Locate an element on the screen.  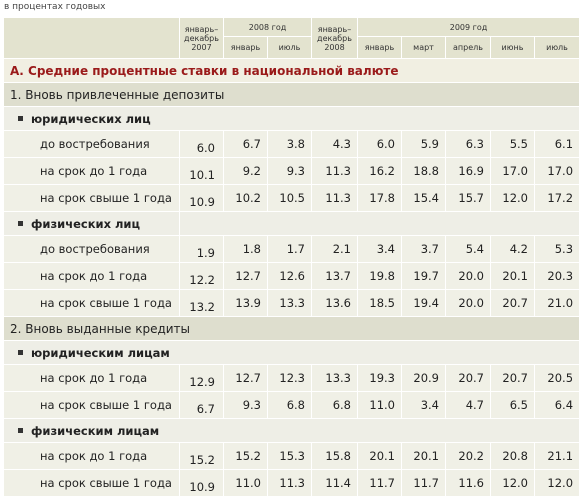
value-cell: 19.4 is located at coordinates (423, 303).